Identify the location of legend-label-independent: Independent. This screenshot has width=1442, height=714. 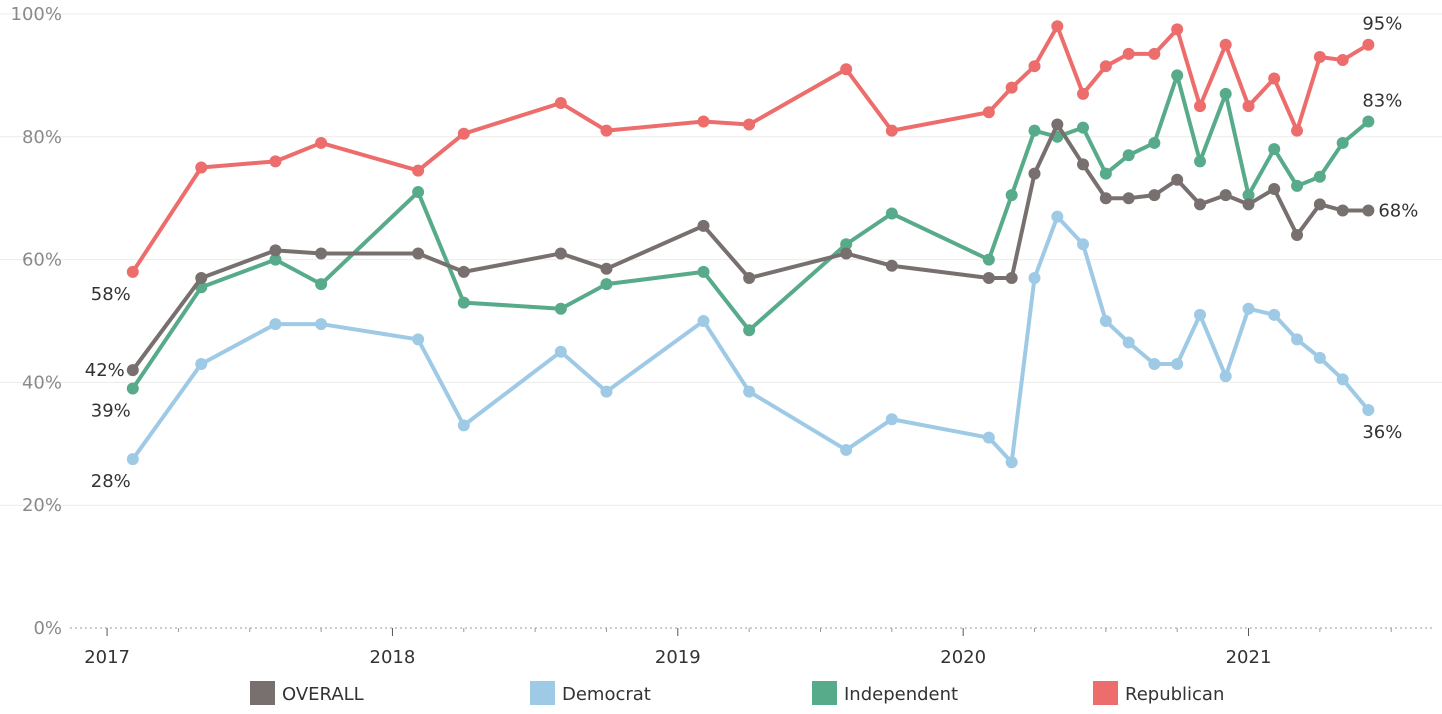
(901, 694).